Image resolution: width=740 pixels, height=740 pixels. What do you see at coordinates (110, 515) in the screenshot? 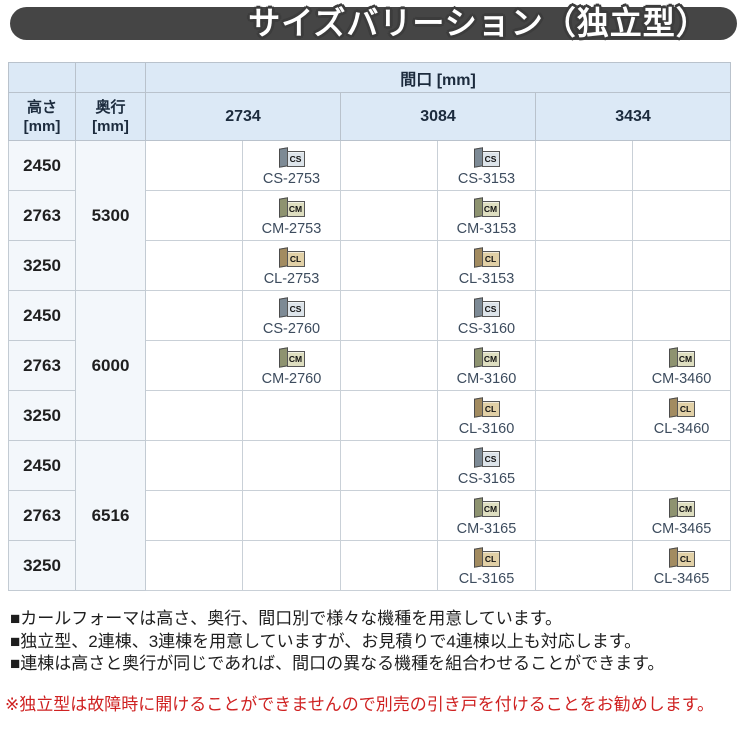
I see `depth-cell: 6516` at bounding box center [110, 515].